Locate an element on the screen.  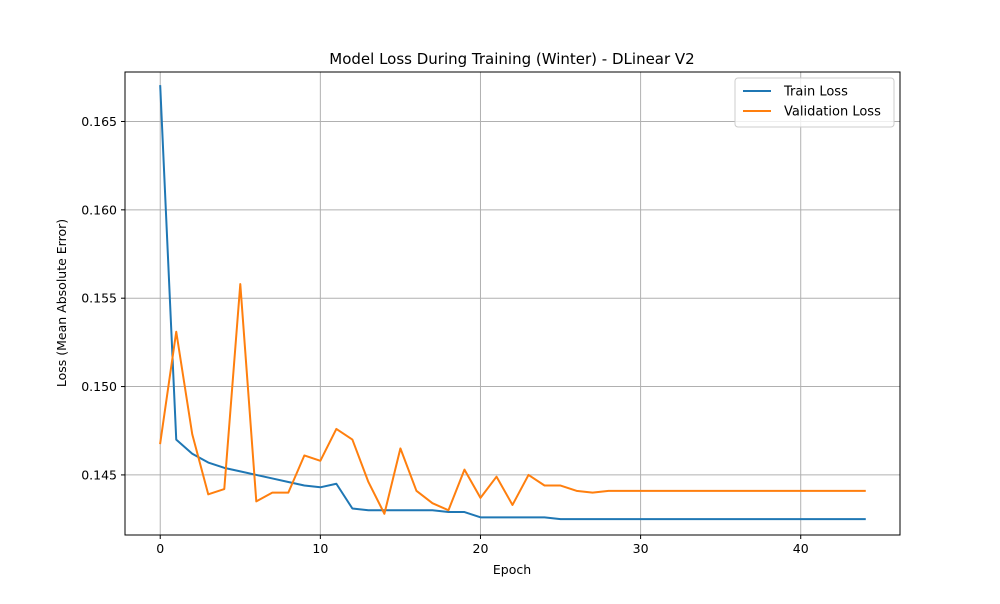
y-tick-label: 0.165 is located at coordinates (99, 121).